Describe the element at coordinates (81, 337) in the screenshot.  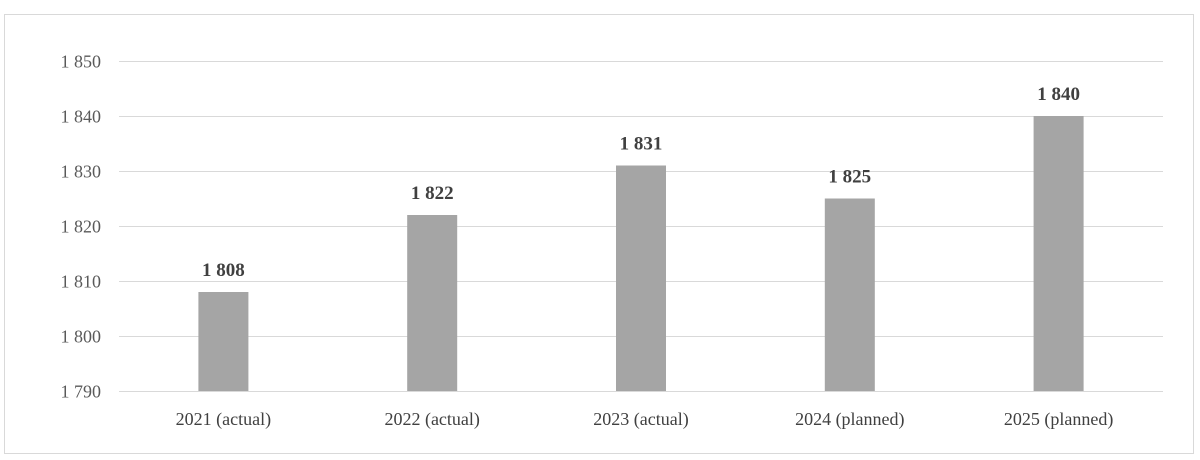
I see `y-tick-label: 1 800` at that location.